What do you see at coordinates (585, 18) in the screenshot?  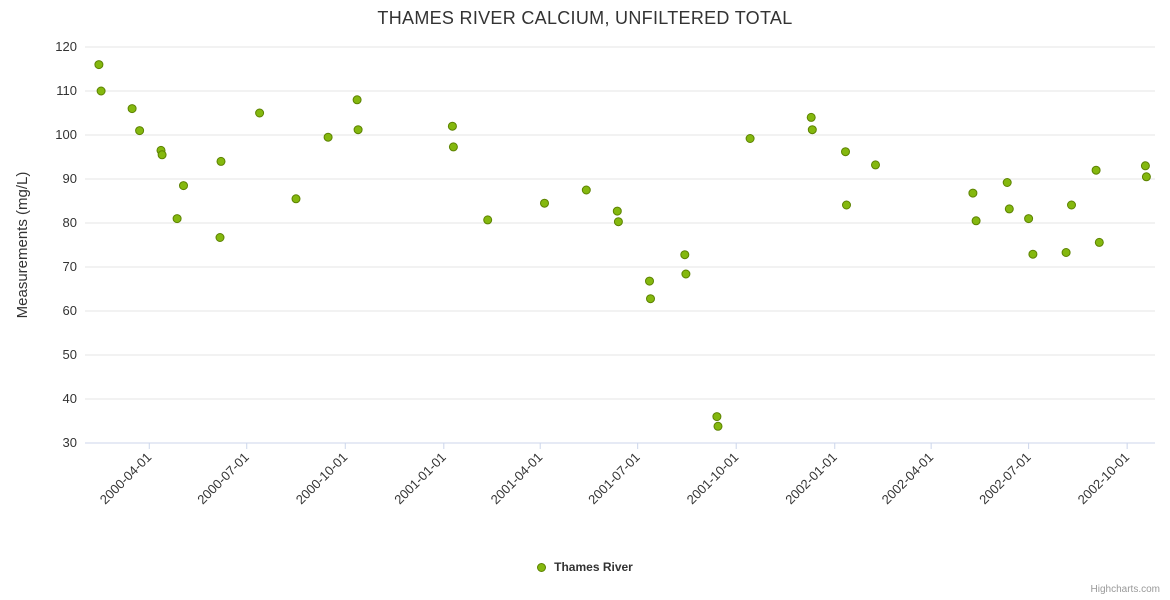 I see `chart-title: THAMES RIVER CALCIUM, UNFILTERED TOTAL` at bounding box center [585, 18].